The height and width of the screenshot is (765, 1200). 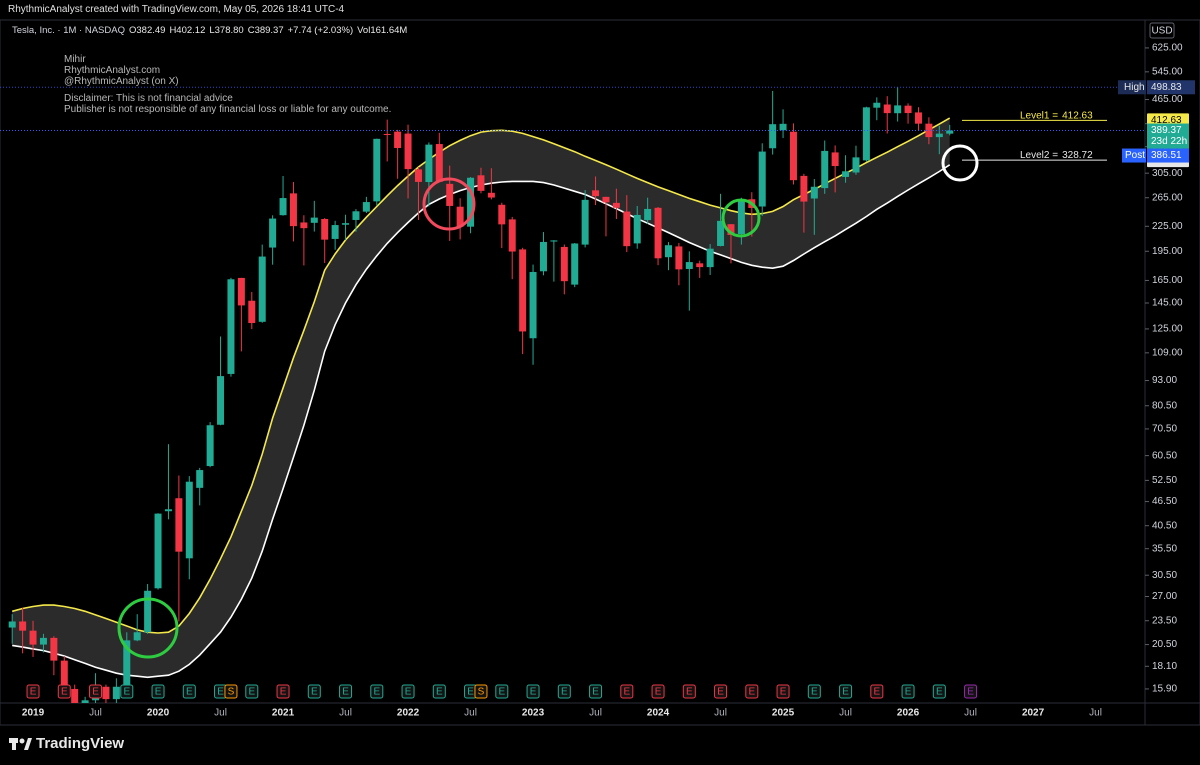 What do you see at coordinates (1134, 87) in the screenshot?
I see `high-tag-label: High` at bounding box center [1134, 87].